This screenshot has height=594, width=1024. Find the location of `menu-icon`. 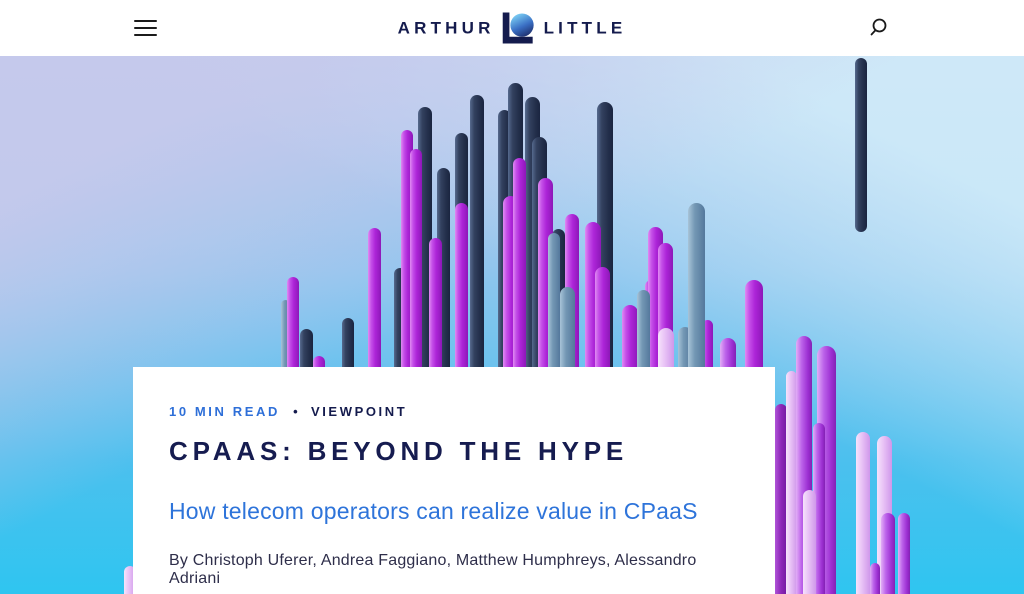

menu-icon is located at coordinates (145, 28).